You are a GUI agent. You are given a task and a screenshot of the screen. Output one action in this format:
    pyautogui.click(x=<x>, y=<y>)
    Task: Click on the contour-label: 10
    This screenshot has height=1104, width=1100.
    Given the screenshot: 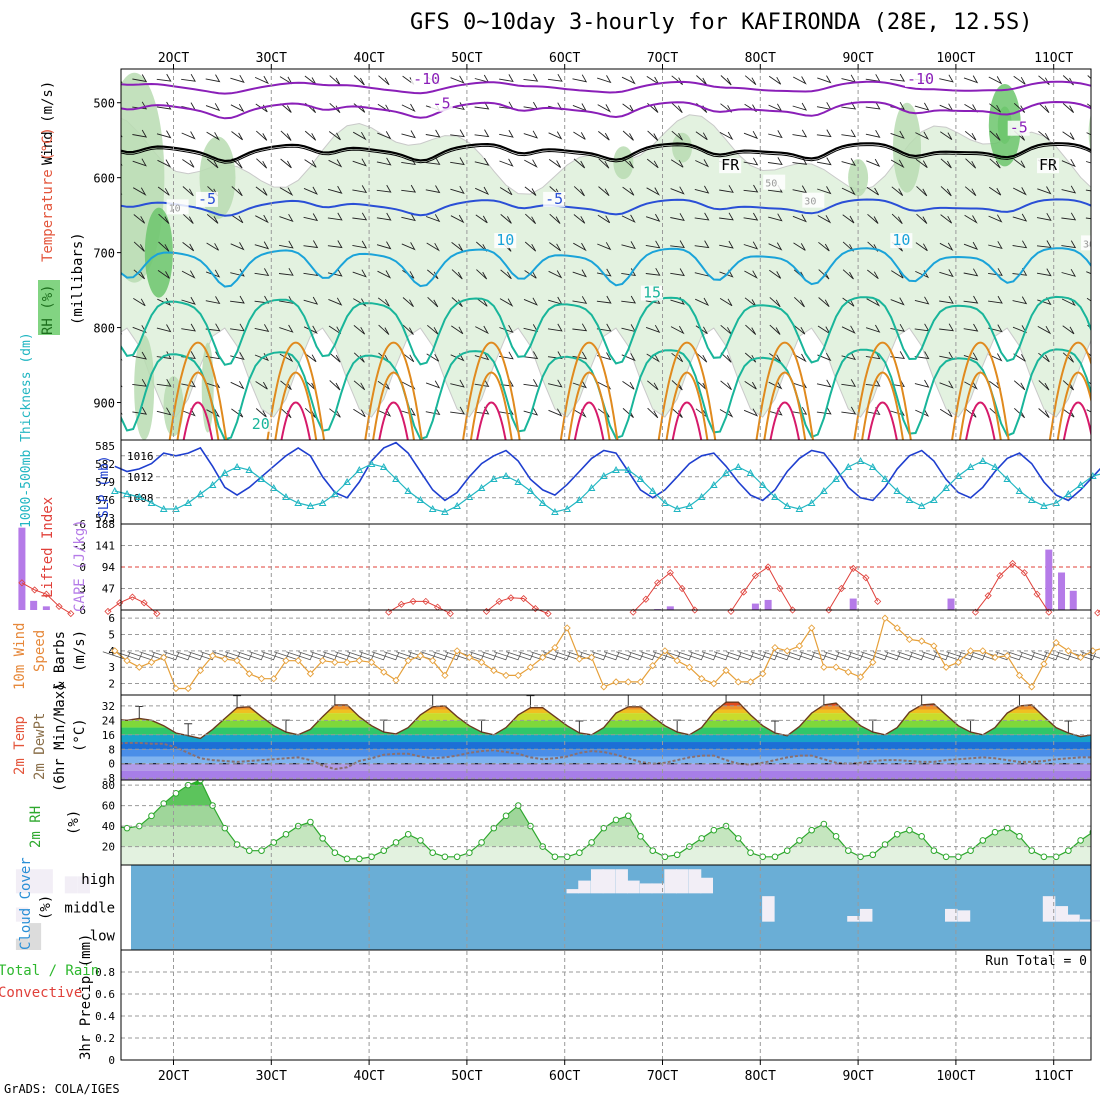 What is the action you would take?
    pyautogui.click(x=901, y=240)
    